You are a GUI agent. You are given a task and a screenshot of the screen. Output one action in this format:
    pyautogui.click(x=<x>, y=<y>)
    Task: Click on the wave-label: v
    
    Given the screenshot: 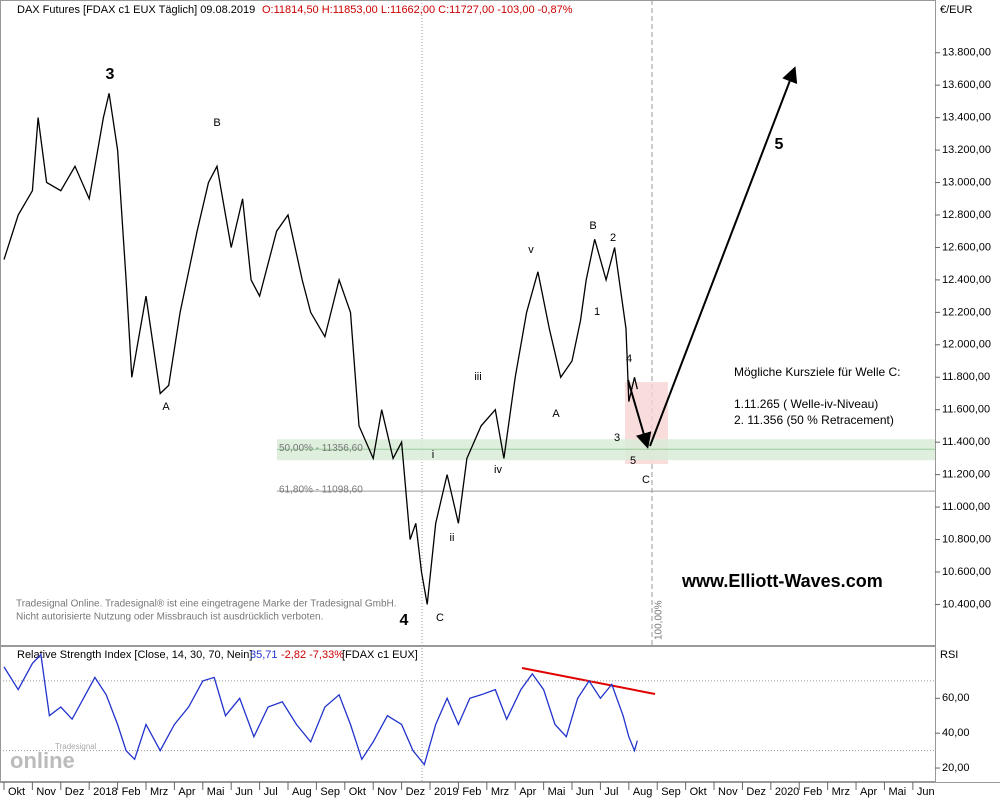 What is the action you would take?
    pyautogui.click(x=531, y=250)
    